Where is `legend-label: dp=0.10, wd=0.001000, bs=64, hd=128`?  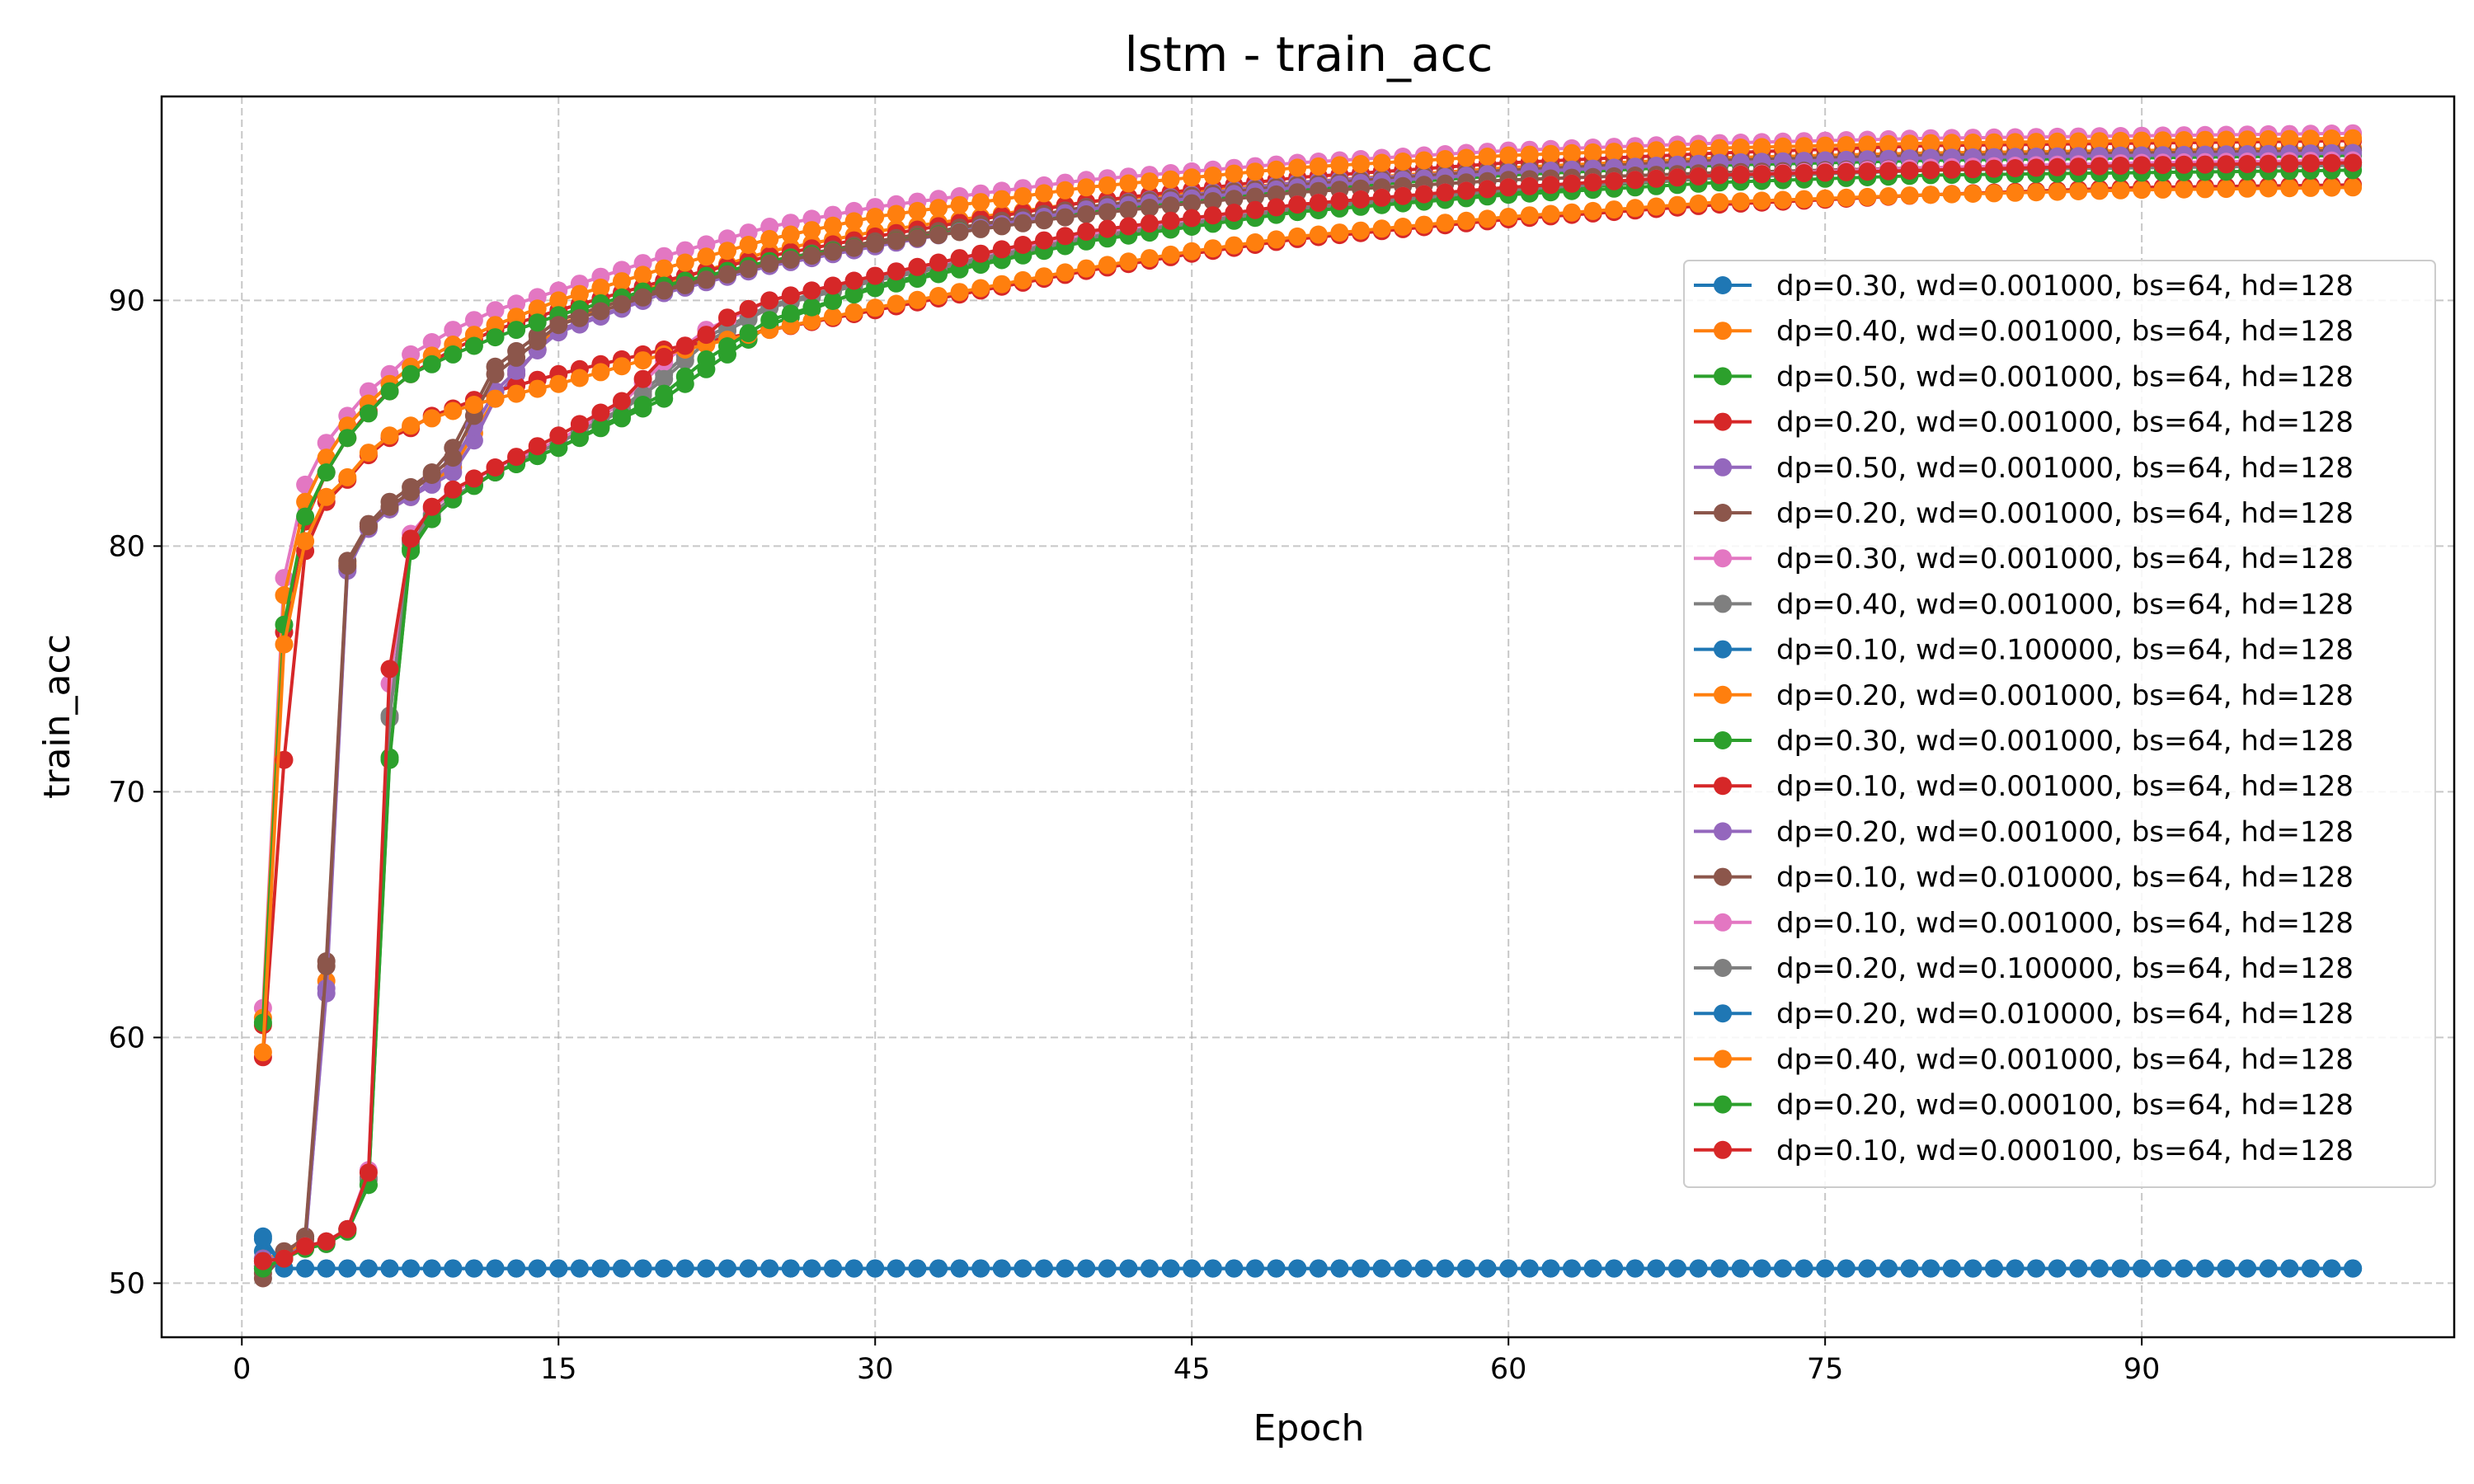
legend-label: dp=0.10, wd=0.001000, bs=64, hd=128 is located at coordinates (2065, 924).